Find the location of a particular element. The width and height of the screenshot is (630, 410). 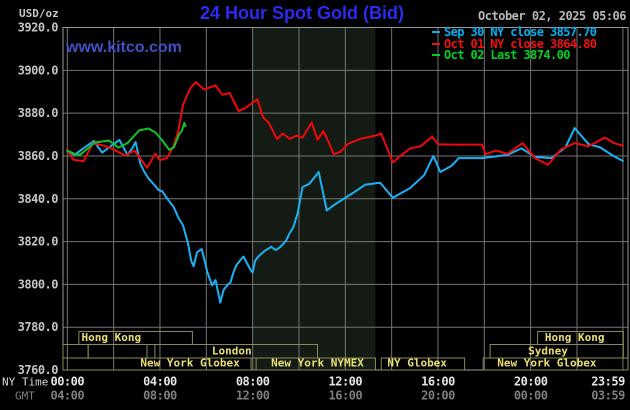

kitco-watermark-link: www.kitco.com is located at coordinates (124, 47).